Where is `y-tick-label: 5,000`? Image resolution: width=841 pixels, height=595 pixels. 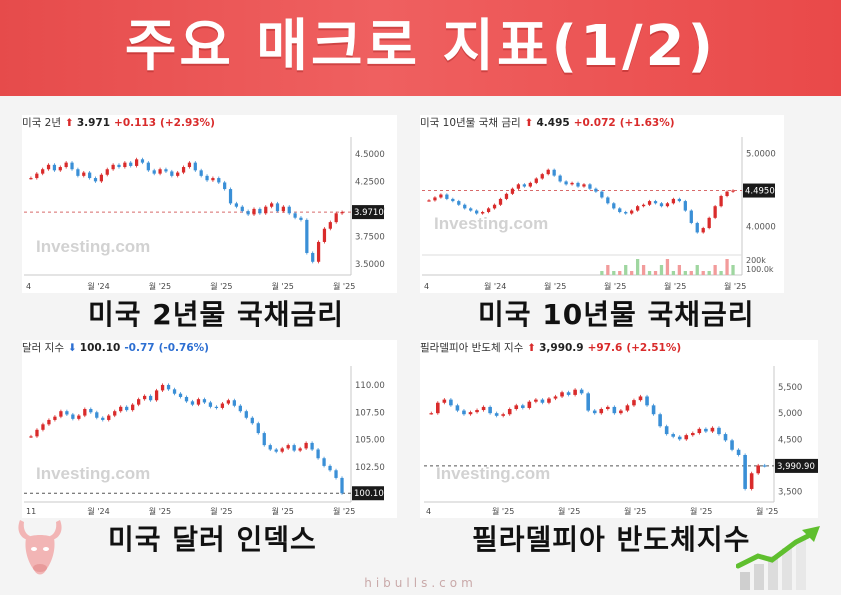
y-tick-label: 5,000 is located at coordinates (790, 414).